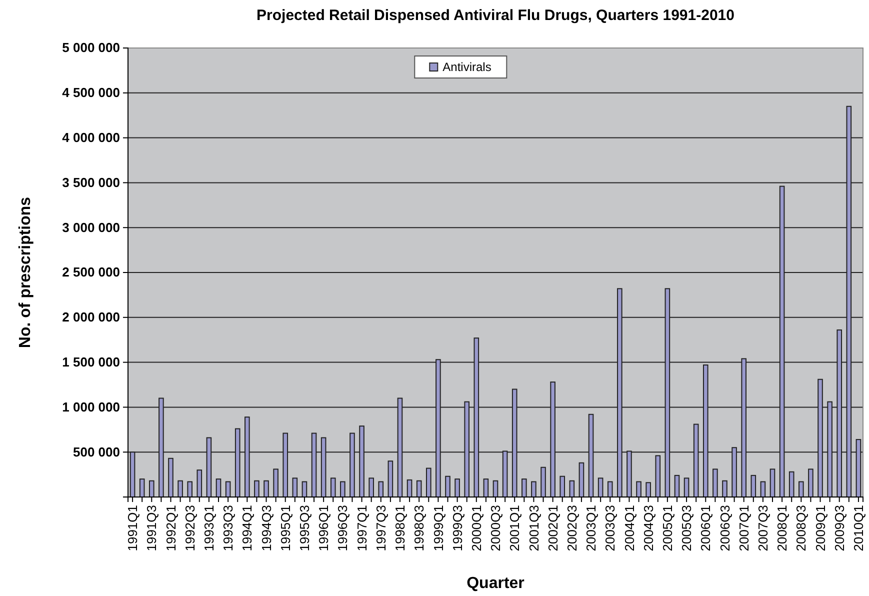 This screenshot has width=869, height=596. I want to click on x-tick-label: 2007Q3, so click(762, 528).